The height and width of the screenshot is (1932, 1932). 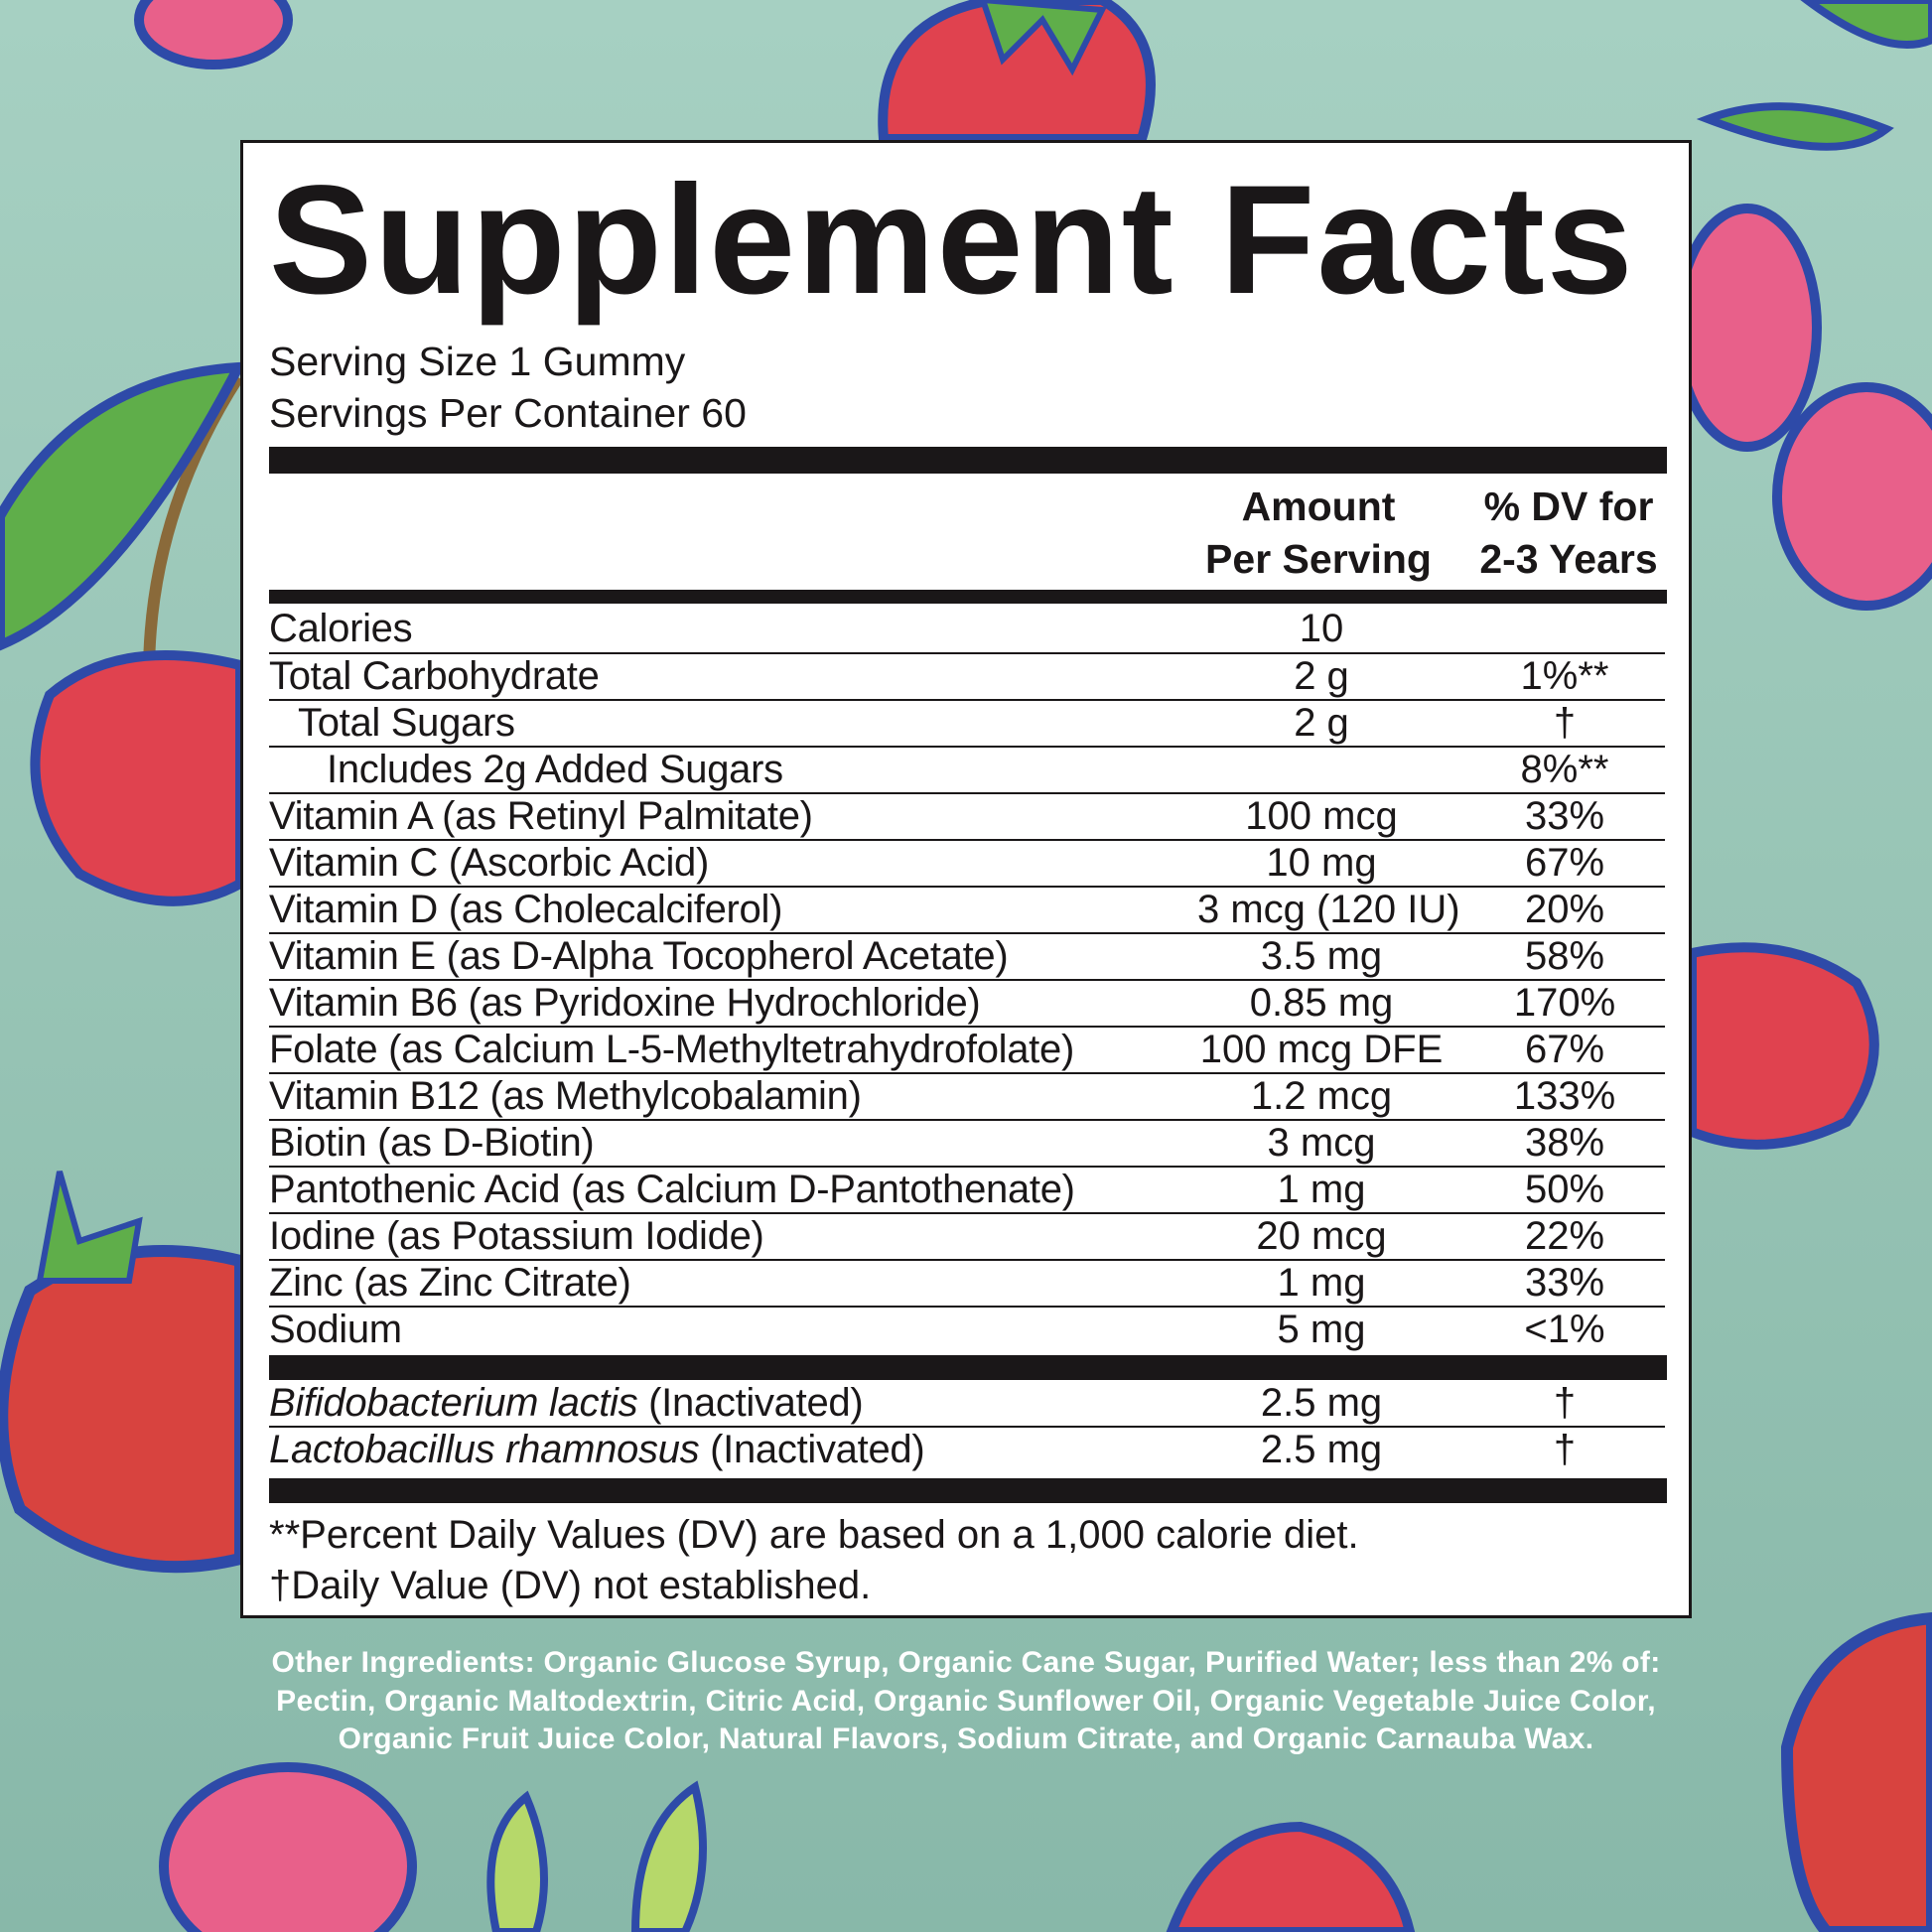 What do you see at coordinates (967, 630) in the screenshot?
I see `table-row: Calories 10` at bounding box center [967, 630].